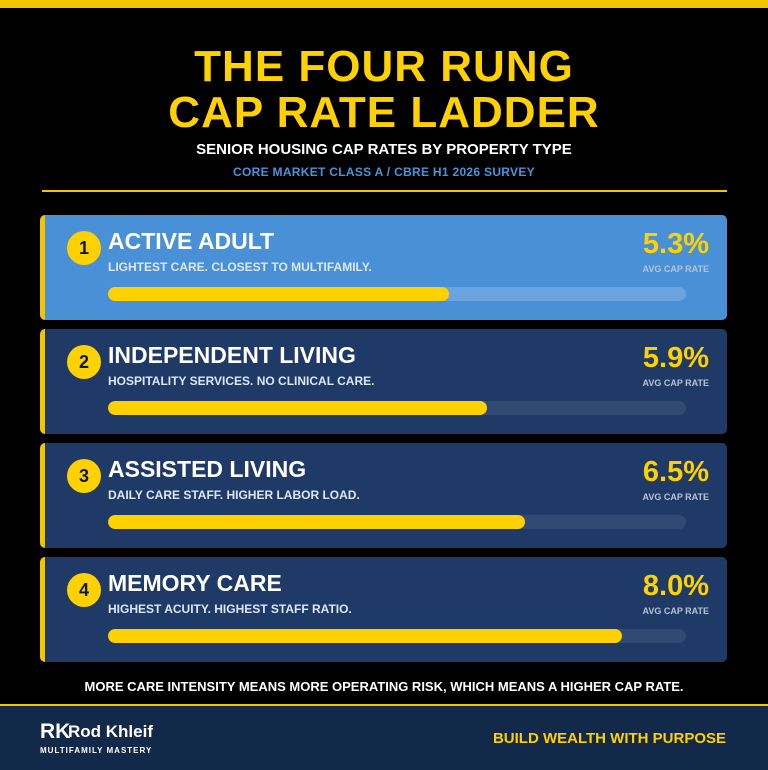  Describe the element at coordinates (110, 731) in the screenshot. I see `brand-name: Rod Khleif` at that location.